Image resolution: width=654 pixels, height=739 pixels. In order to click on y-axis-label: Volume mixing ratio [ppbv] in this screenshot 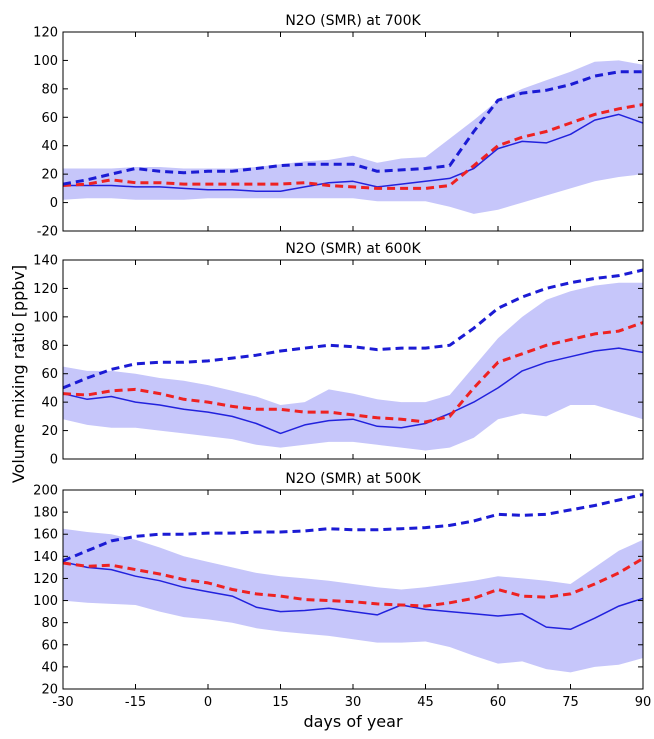, I will do `click(18, 374)`.